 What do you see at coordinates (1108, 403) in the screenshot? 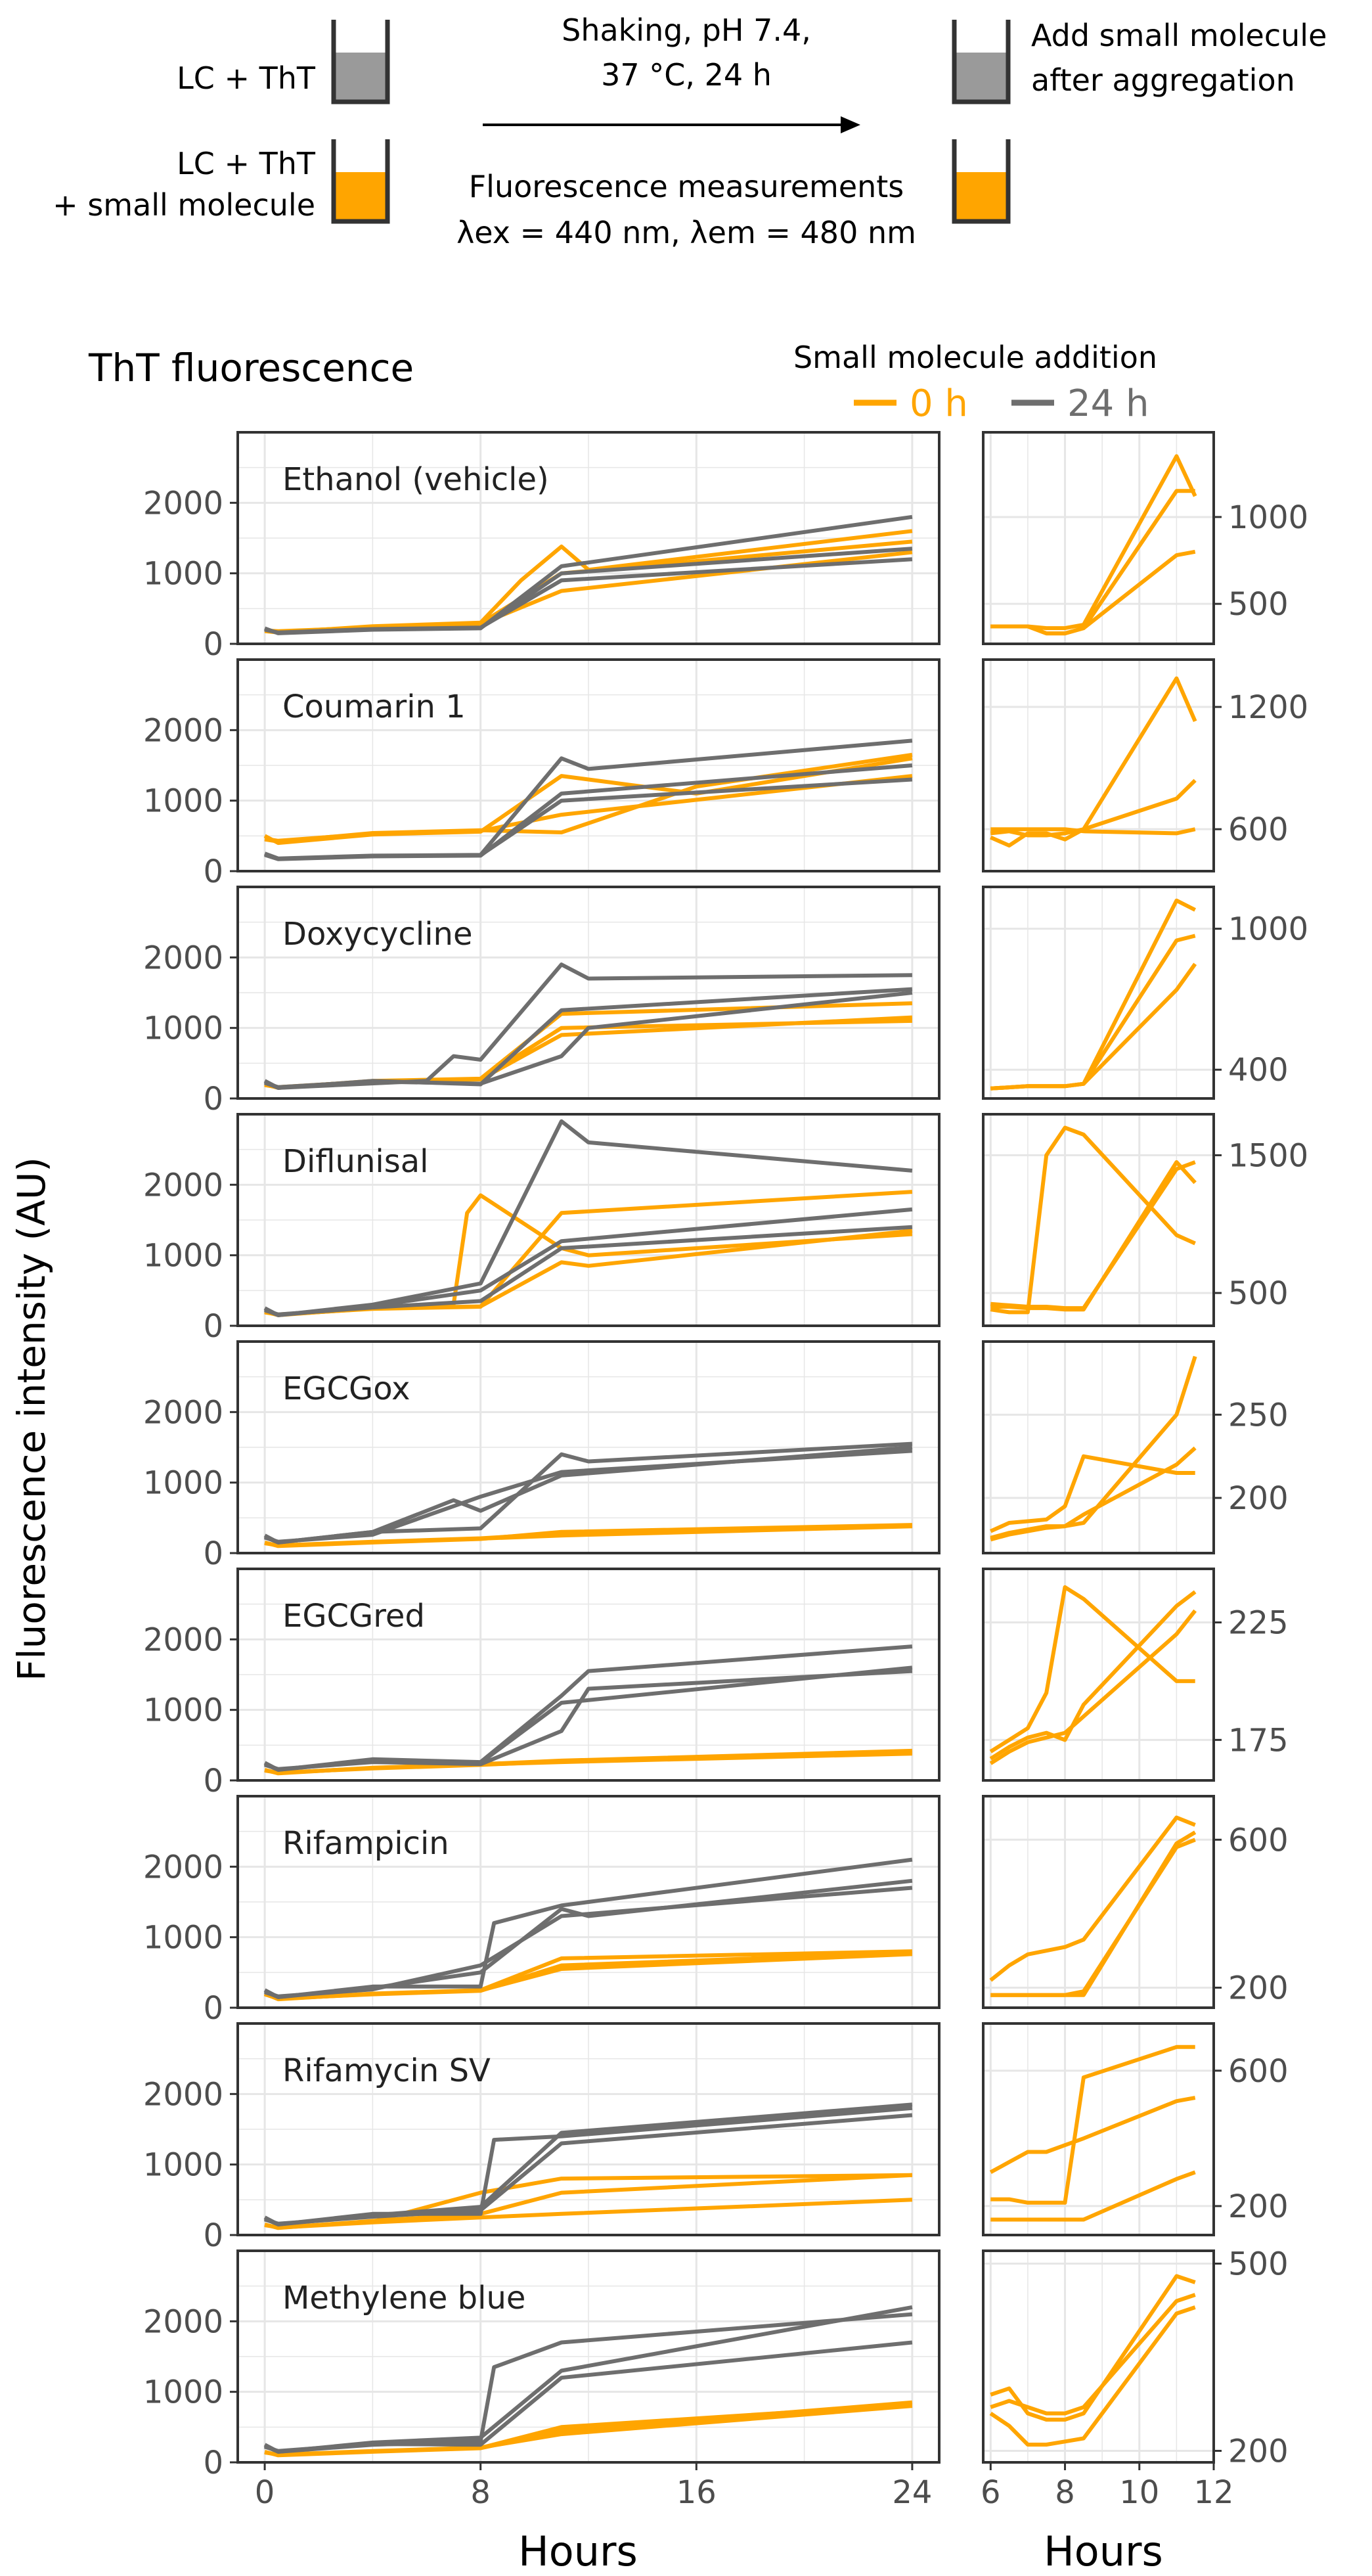
I see `legend-label-24h: 24 h` at bounding box center [1108, 403].